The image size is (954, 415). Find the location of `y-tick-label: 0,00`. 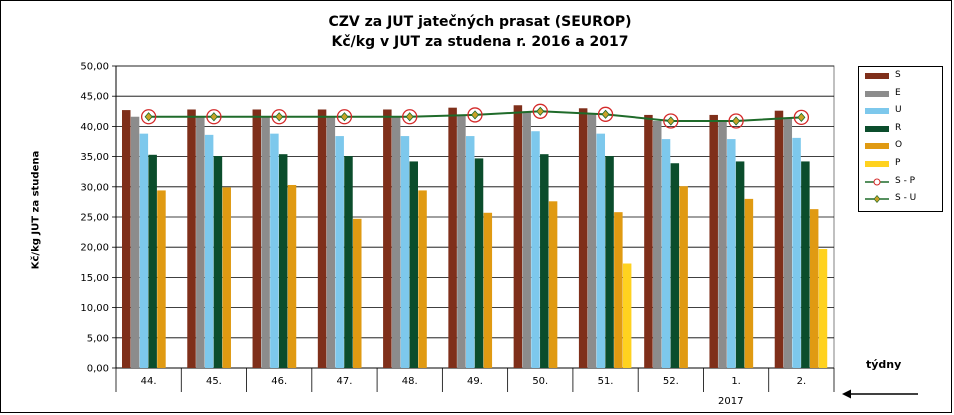

y-tick-label: 0,00 is located at coordinates (98, 369).